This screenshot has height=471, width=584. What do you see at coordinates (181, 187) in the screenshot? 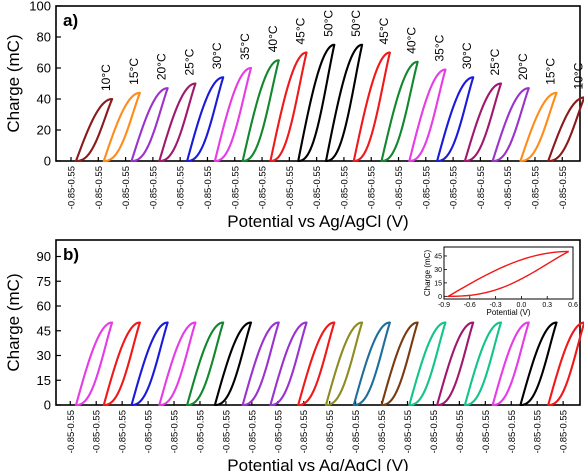
I see `panel-a-xtick-label-4: -0.85-0.55` at bounding box center [181, 187].